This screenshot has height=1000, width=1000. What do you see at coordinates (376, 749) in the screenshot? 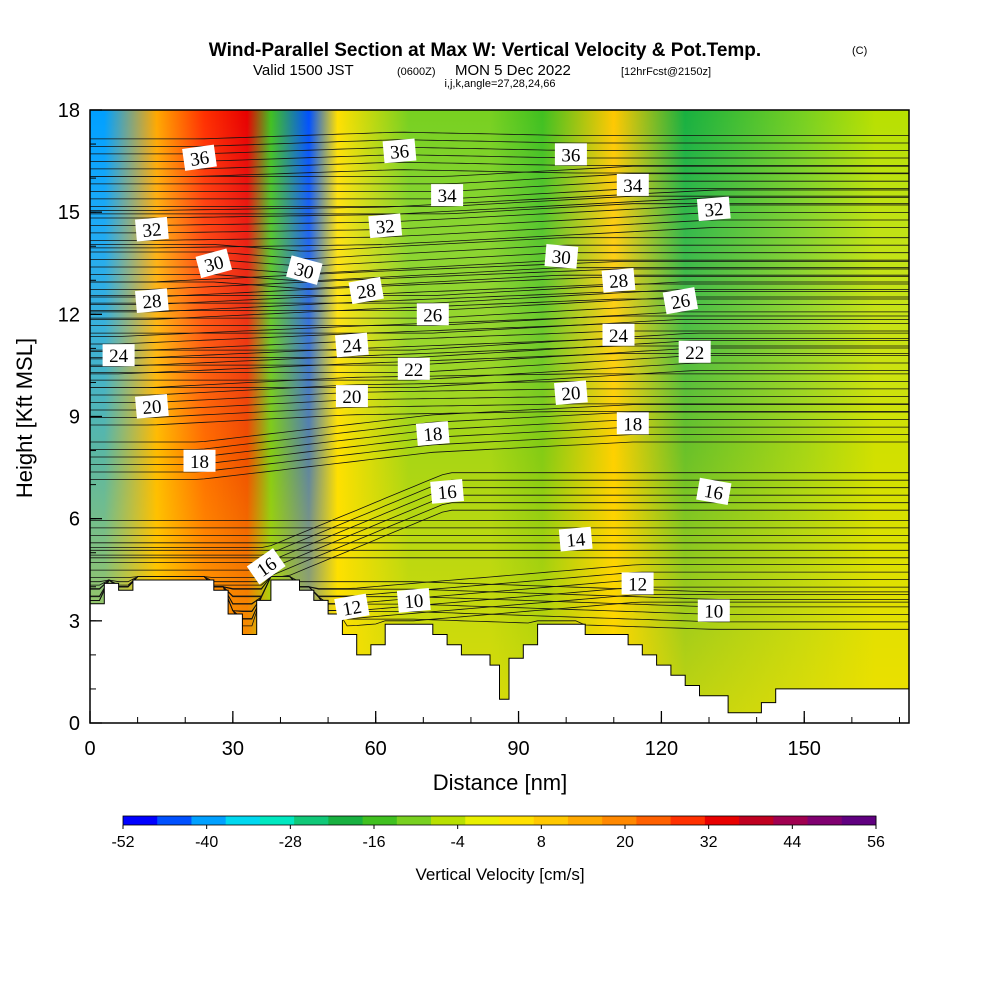
I see `x-tick-label: 60` at bounding box center [376, 749].